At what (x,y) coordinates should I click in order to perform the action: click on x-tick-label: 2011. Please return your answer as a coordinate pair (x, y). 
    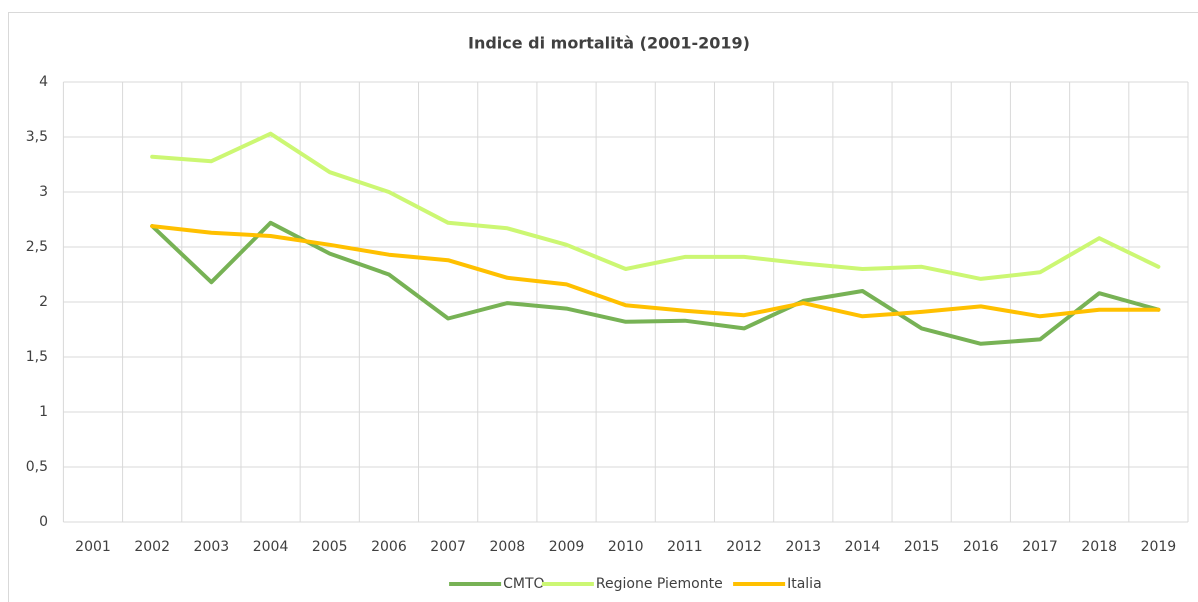
    Looking at the image, I should click on (685, 547).